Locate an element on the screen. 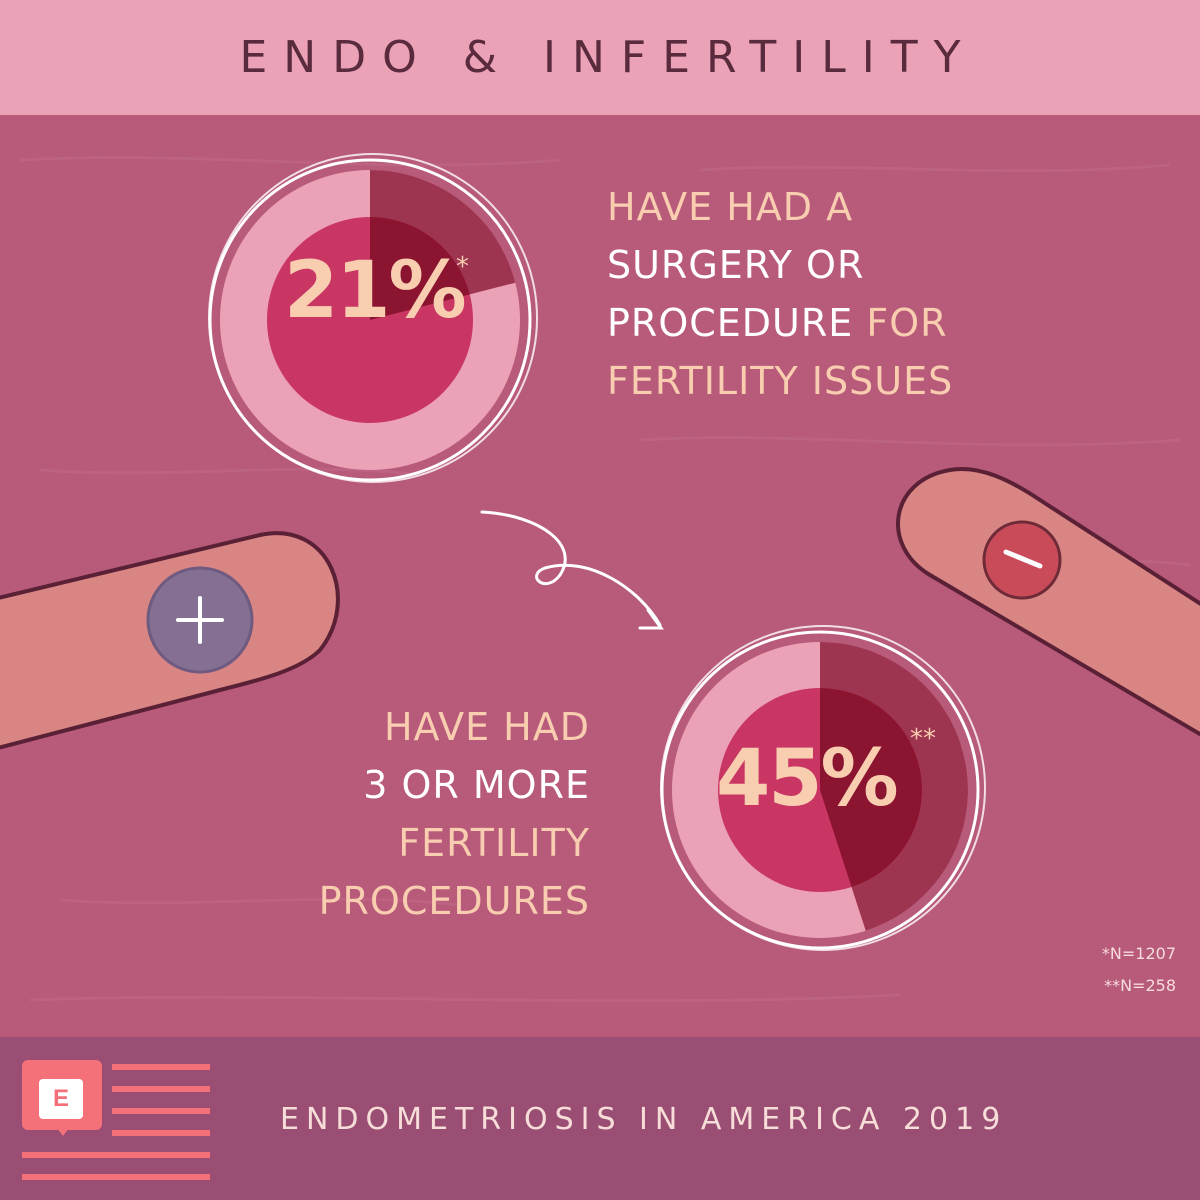 This screenshot has height=1200, width=1200. caption-text: PROCEDURES is located at coordinates (454, 901).